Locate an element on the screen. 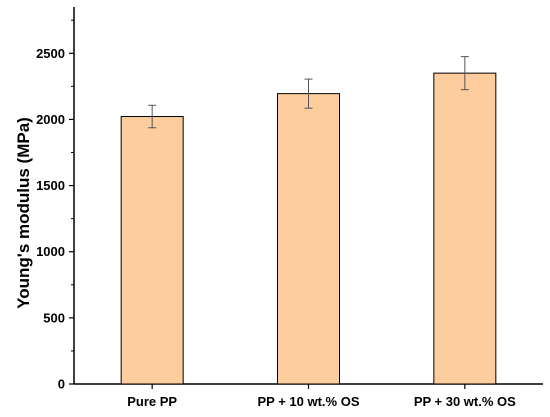 This screenshot has width=550, height=417. y-tick-label-1: 500 is located at coordinates (54, 317).